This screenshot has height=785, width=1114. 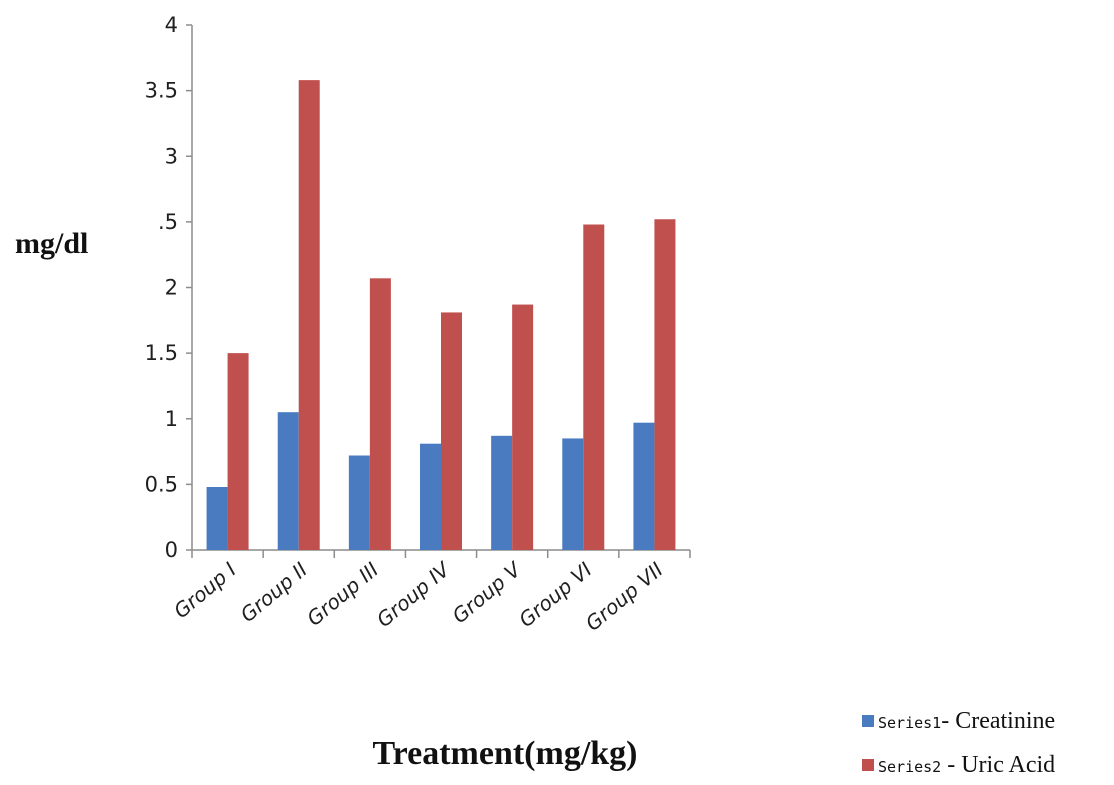 What do you see at coordinates (413, 594) in the screenshot?
I see `x-category-label: Group IV` at bounding box center [413, 594].